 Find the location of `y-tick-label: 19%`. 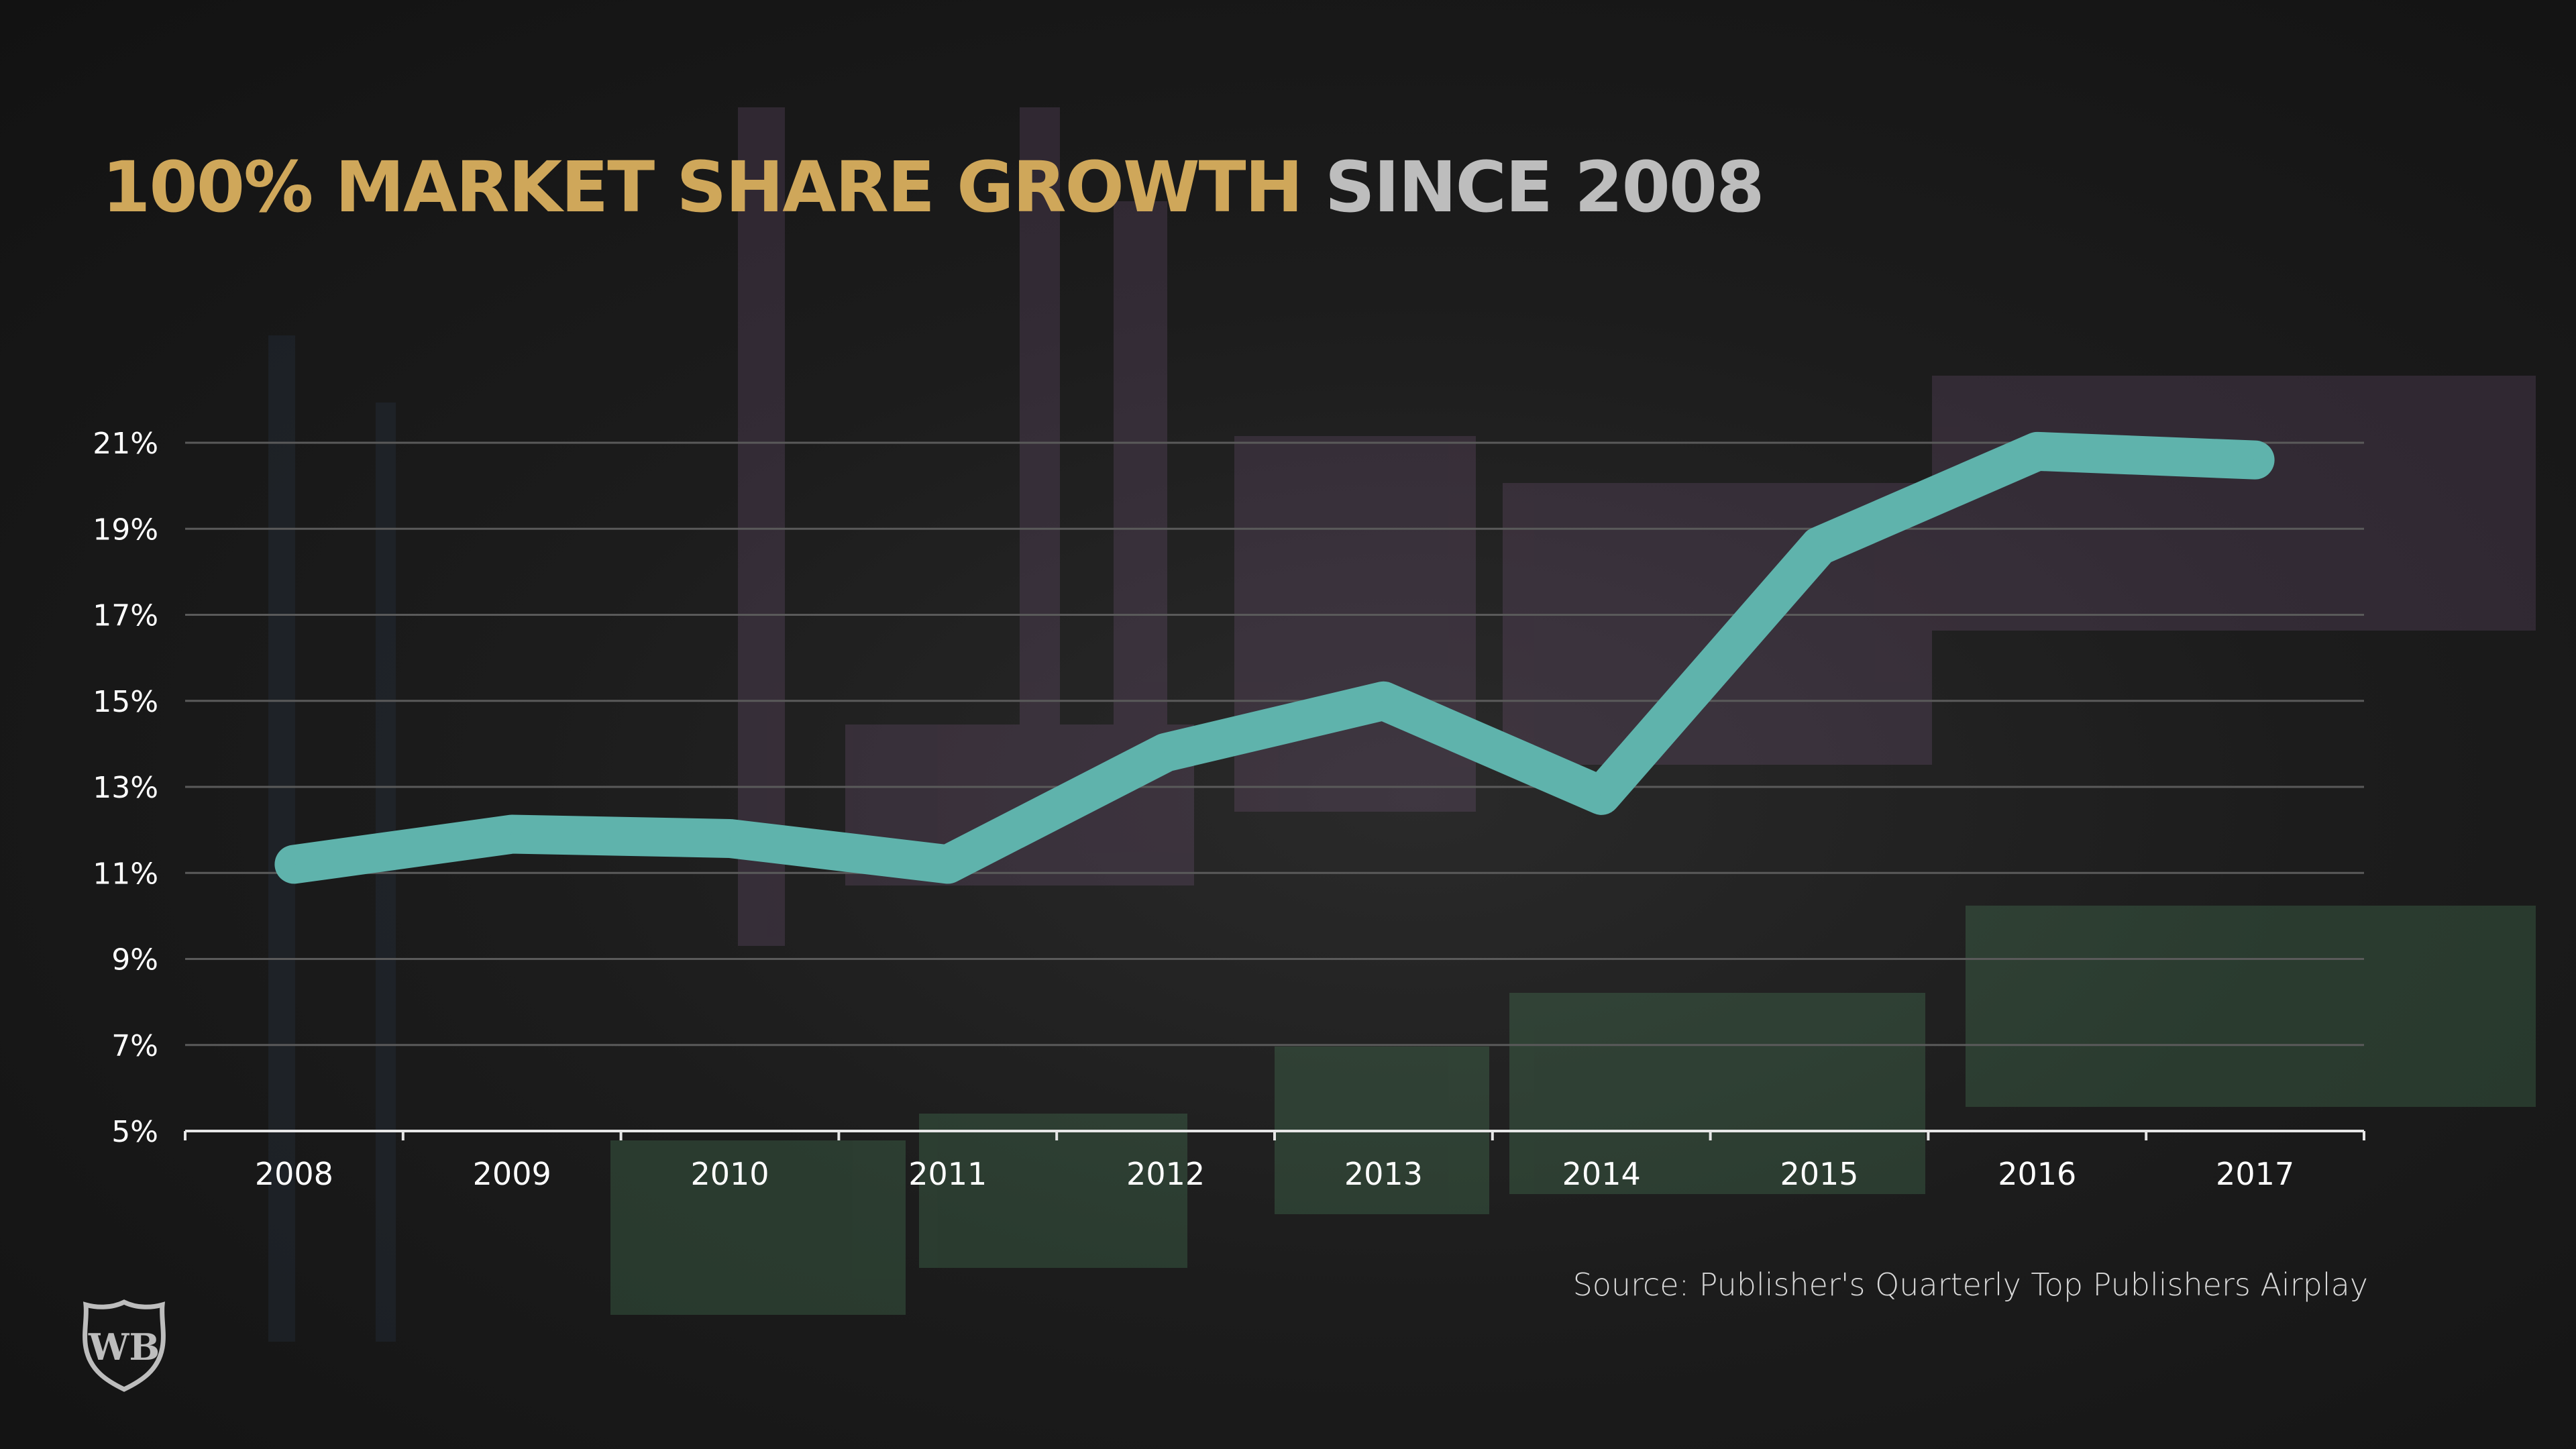

y-tick-label: 19% is located at coordinates (125, 530).